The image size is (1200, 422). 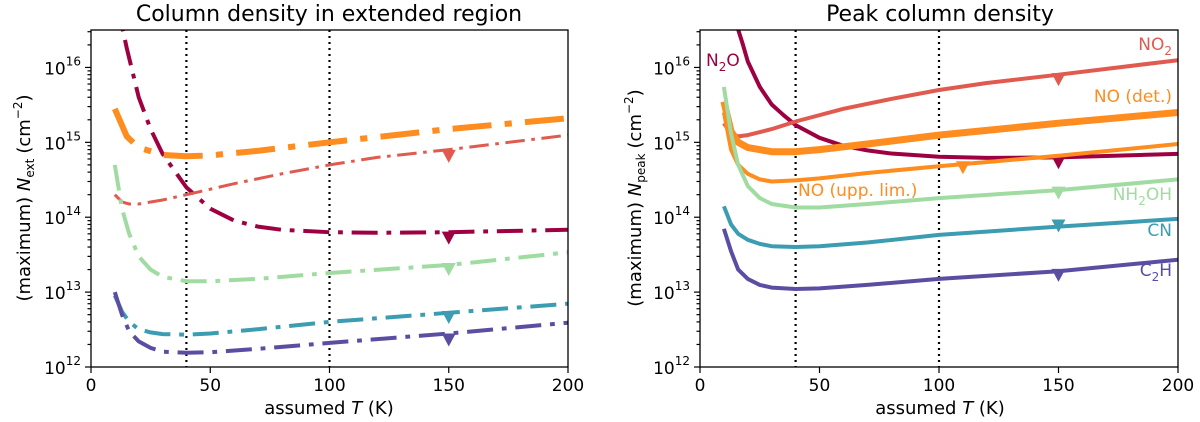 I want to click on y-axis-title: (maximum) Npeak(cm−2), so click(x=635, y=197).